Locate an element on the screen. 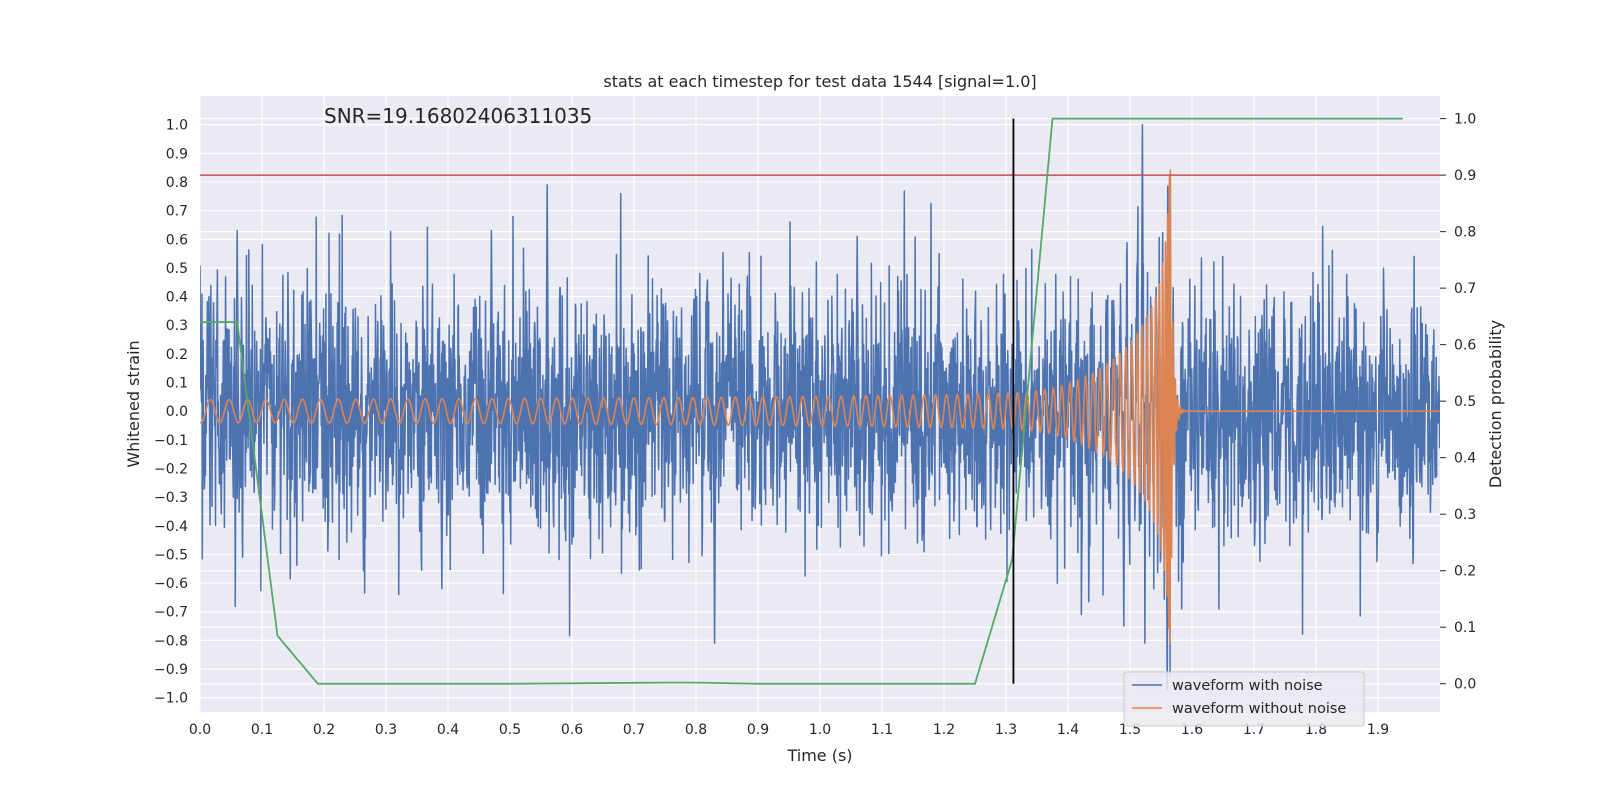 The height and width of the screenshot is (800, 1600). legend-box is located at coordinates (1244, 699).